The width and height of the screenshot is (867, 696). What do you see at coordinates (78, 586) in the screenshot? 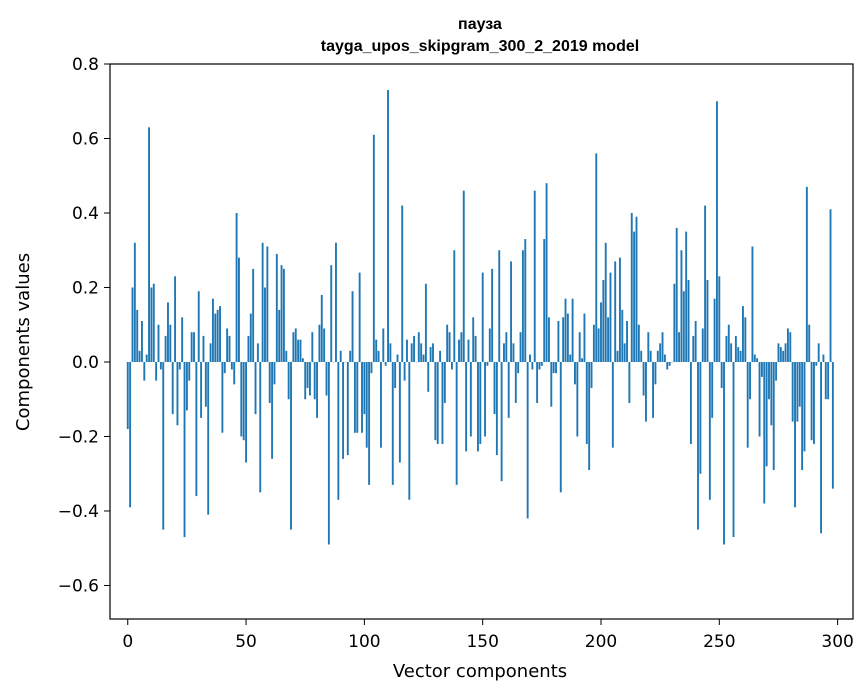
I see `y-tick-label-0: −0.6` at bounding box center [78, 586].